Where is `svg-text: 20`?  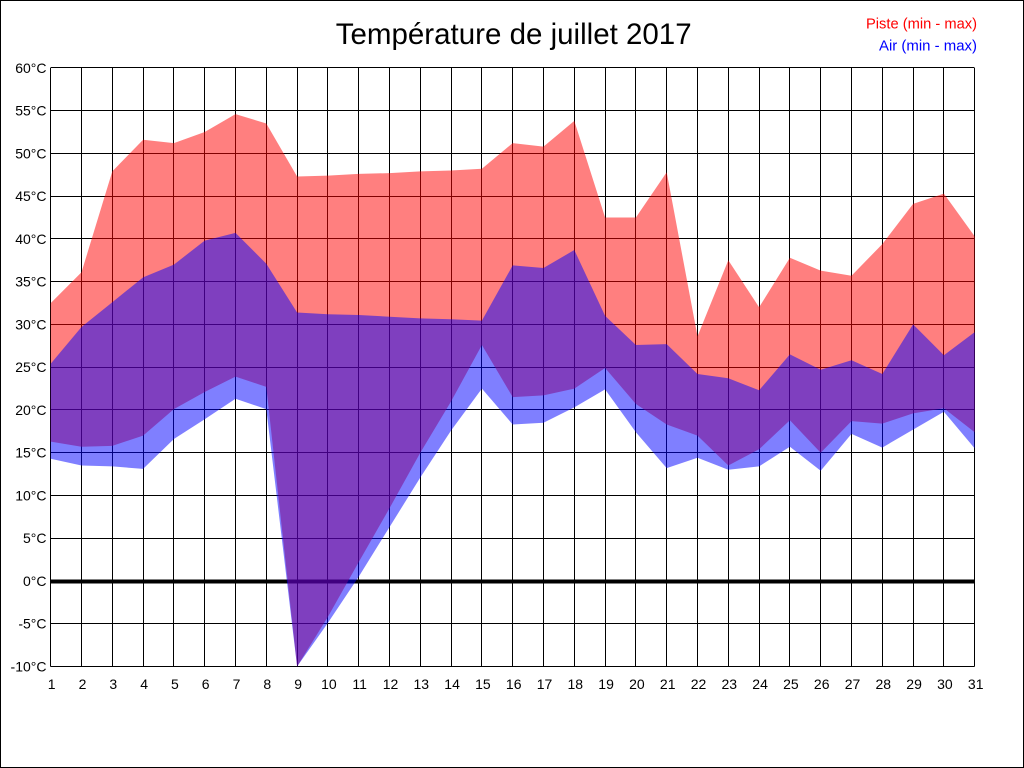 svg-text: 20 is located at coordinates (637, 684).